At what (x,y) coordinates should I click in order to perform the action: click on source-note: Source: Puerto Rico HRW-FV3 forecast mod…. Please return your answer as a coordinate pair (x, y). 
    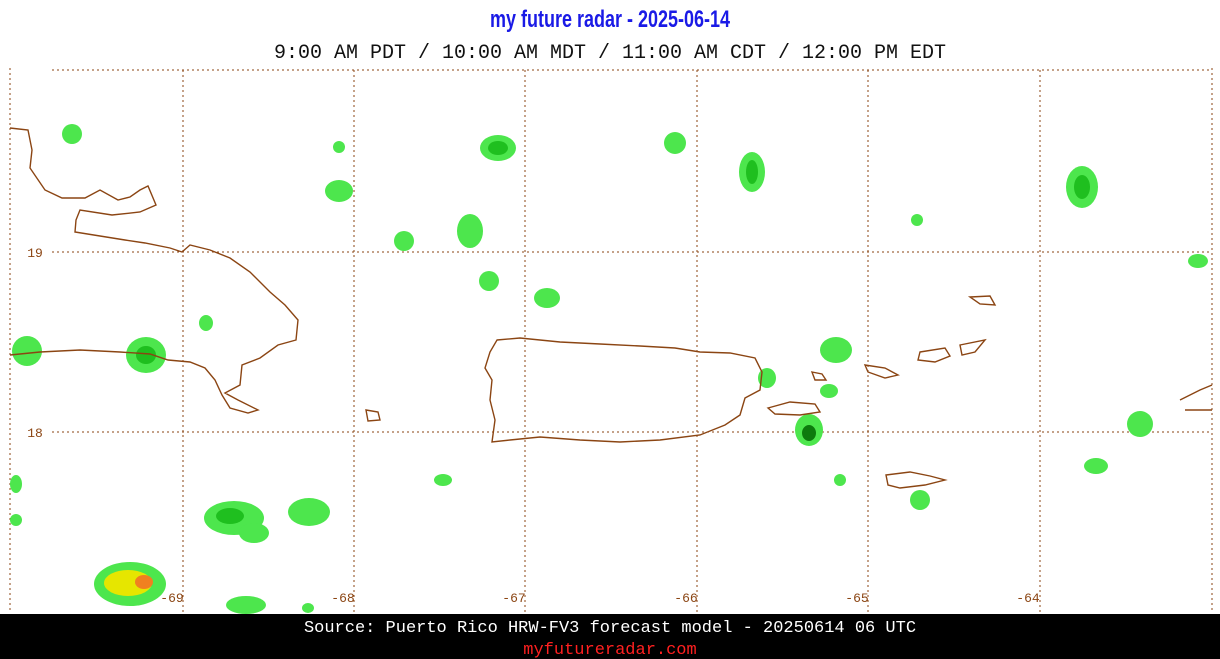
    Looking at the image, I should click on (610, 628).